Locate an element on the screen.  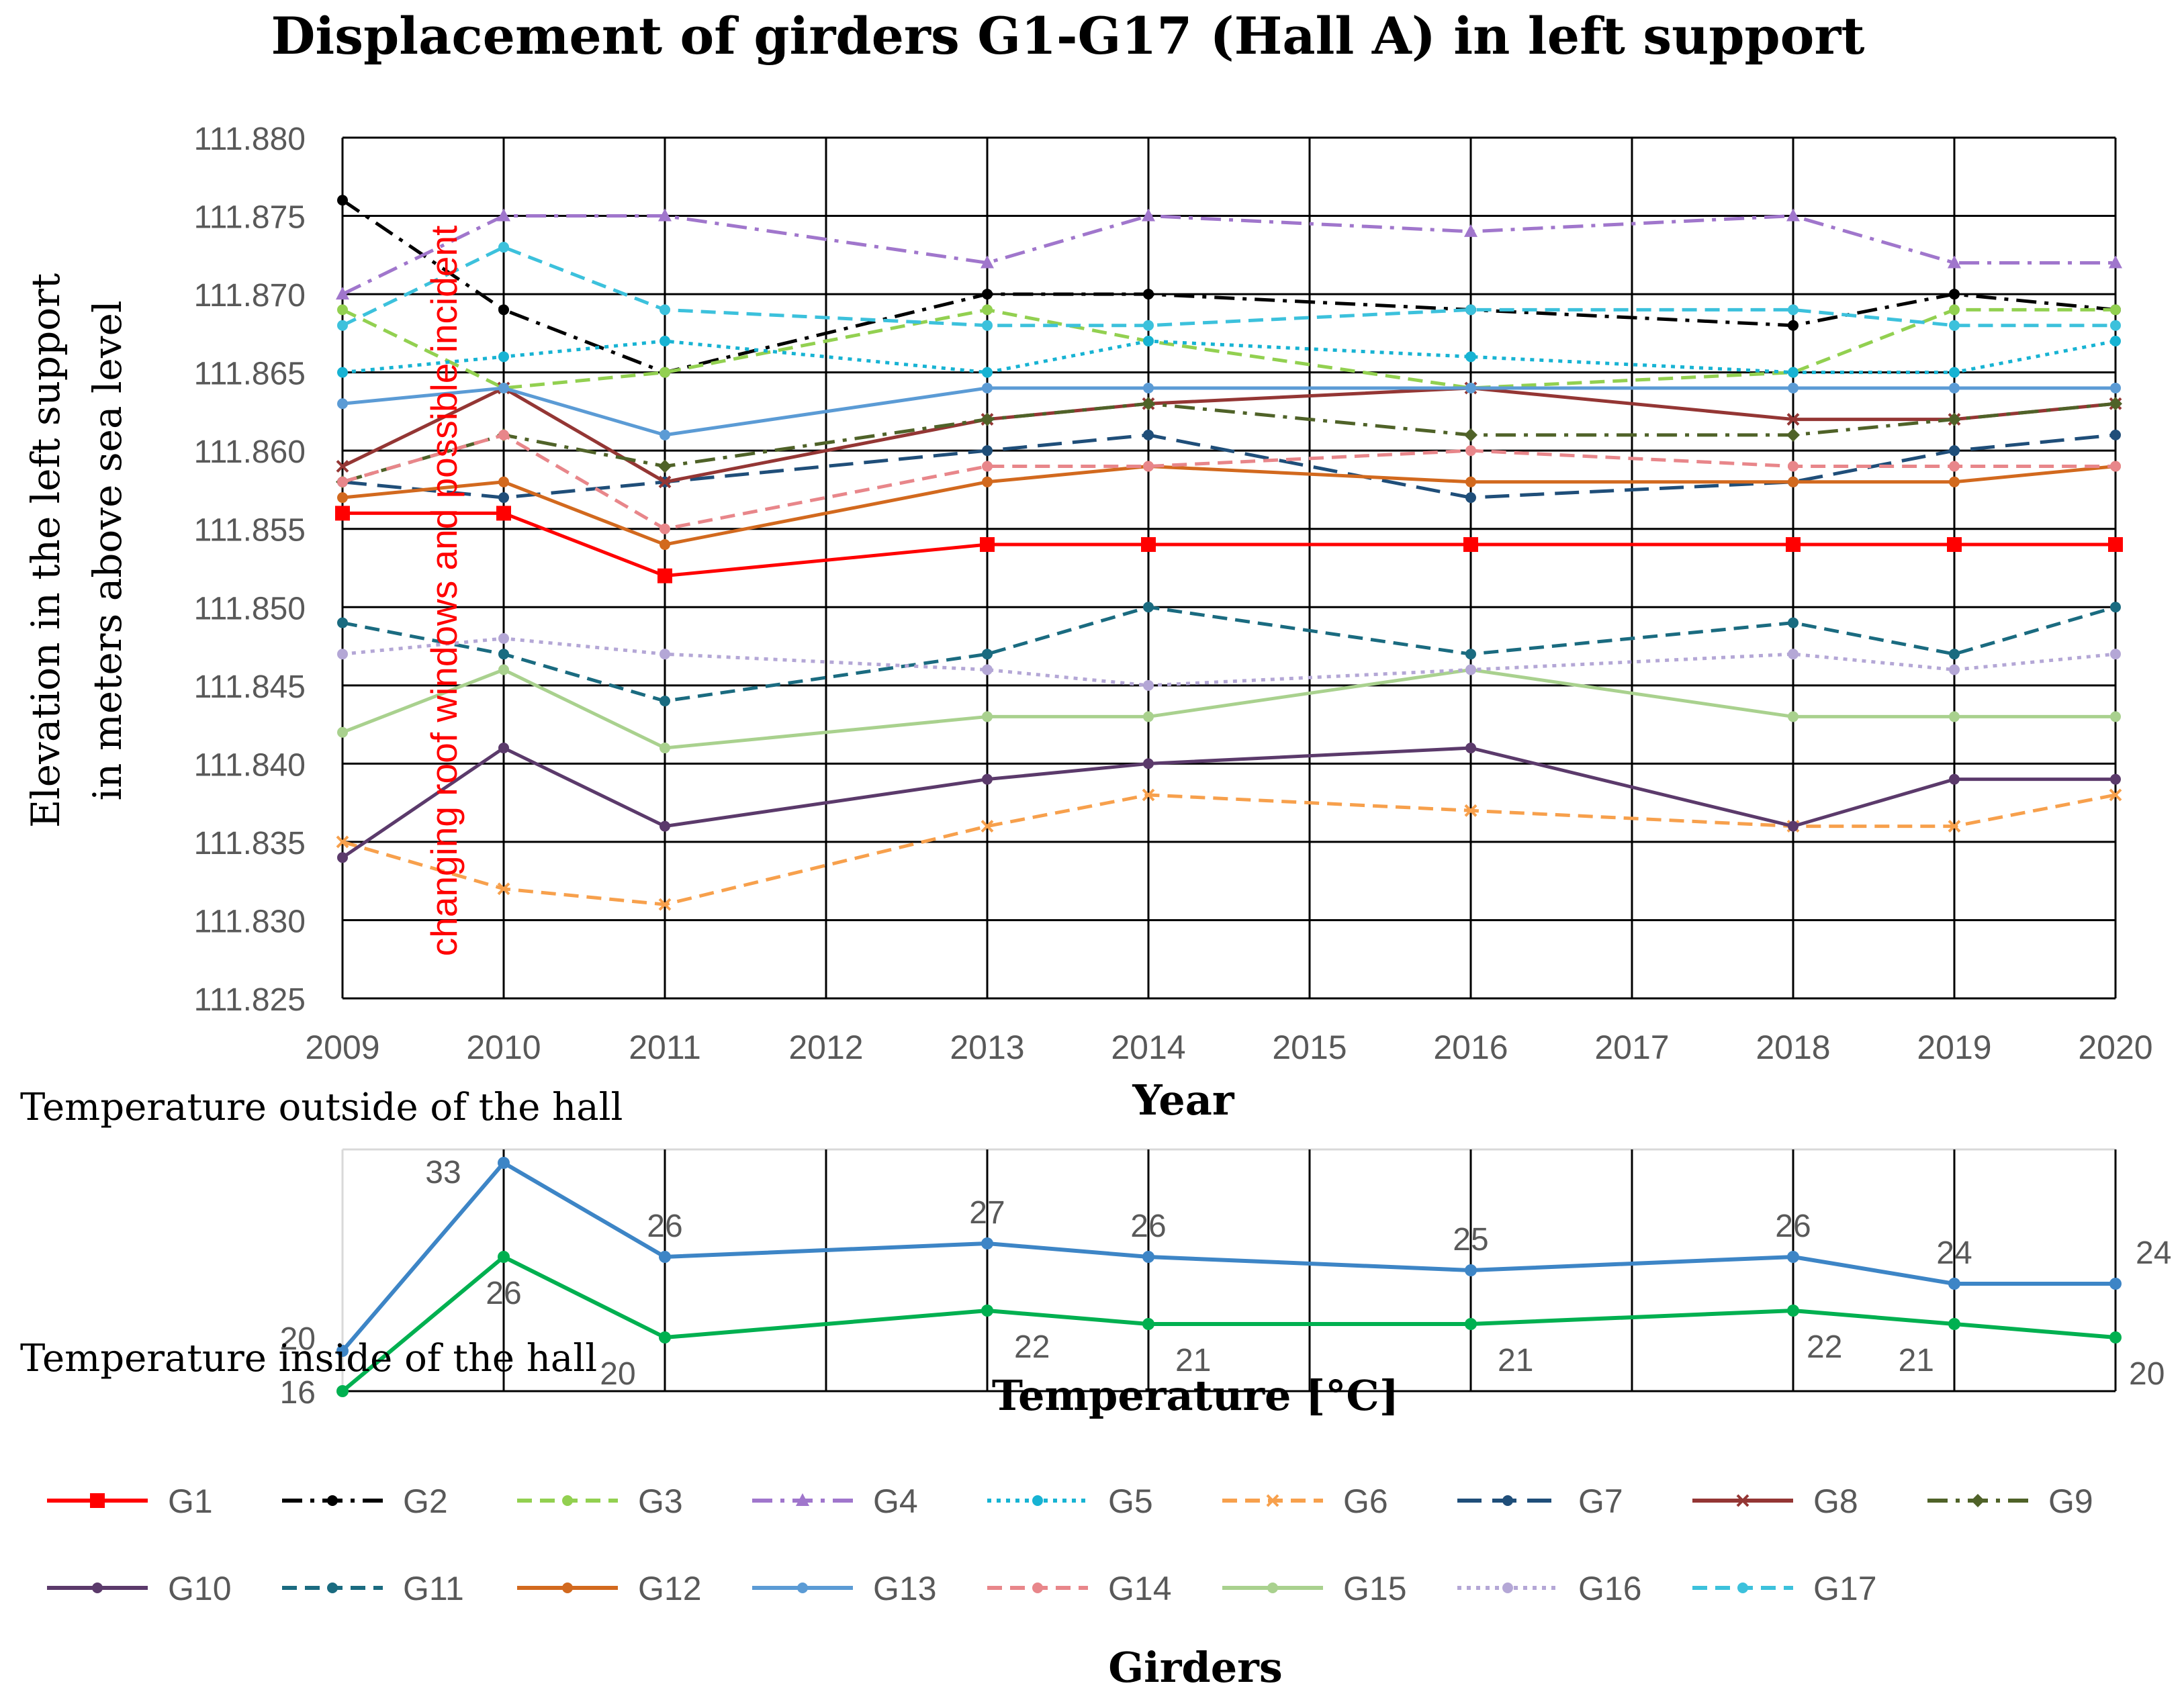
legend-item-g7: G7 is located at coordinates (1540, 1501).